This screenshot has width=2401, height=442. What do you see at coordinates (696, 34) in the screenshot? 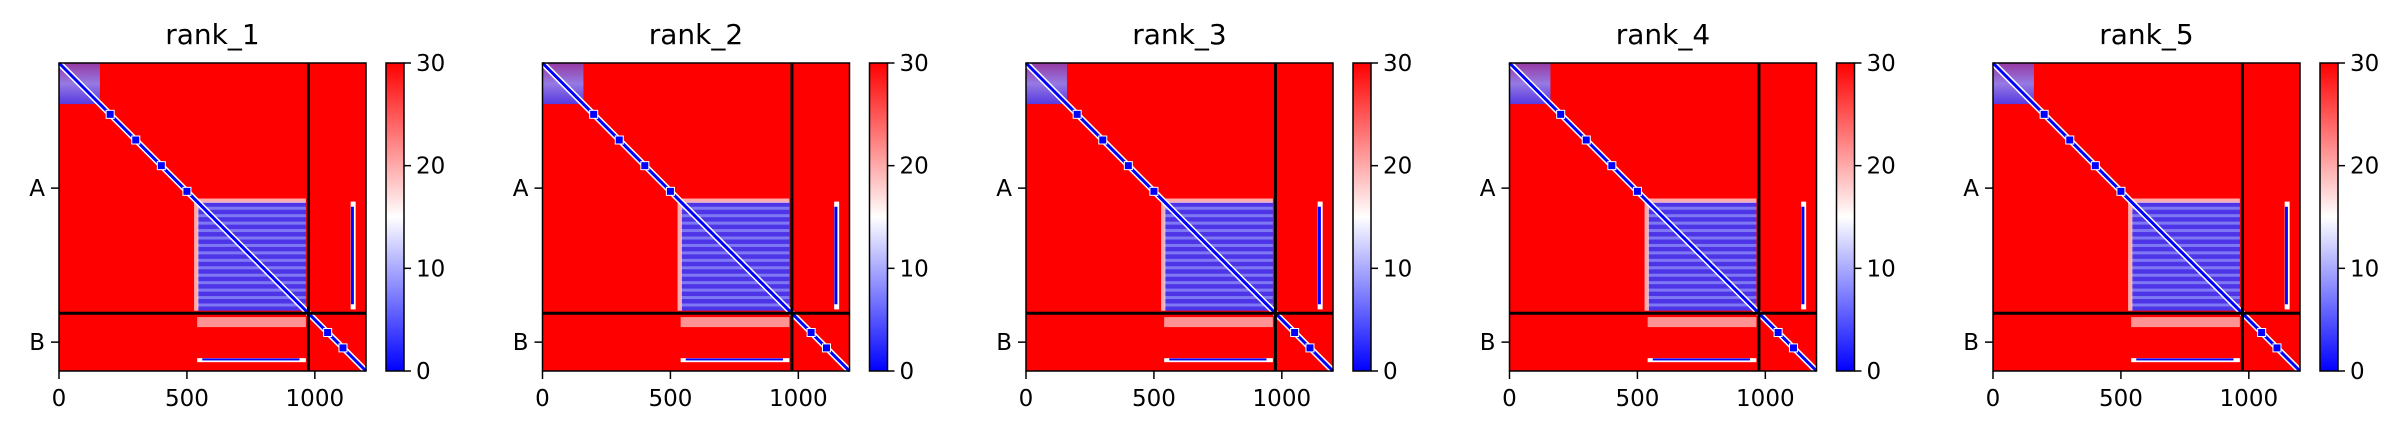
I see `panel-title: rank_2` at bounding box center [696, 34].